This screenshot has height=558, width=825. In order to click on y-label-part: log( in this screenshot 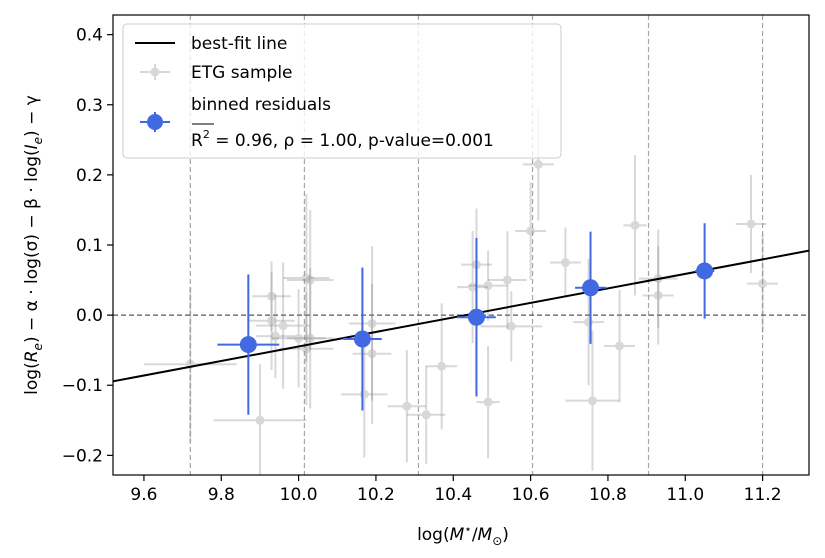, I will do `click(32, 378)`.